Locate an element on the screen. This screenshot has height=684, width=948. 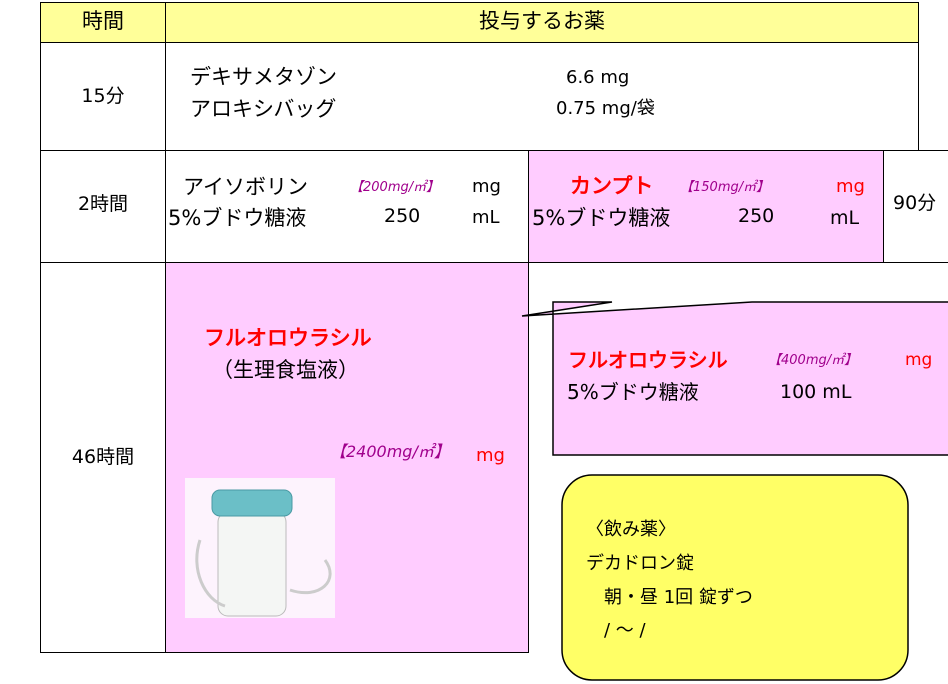
callout-solution: 5%ブドウ糖液 is located at coordinates (633, 392).